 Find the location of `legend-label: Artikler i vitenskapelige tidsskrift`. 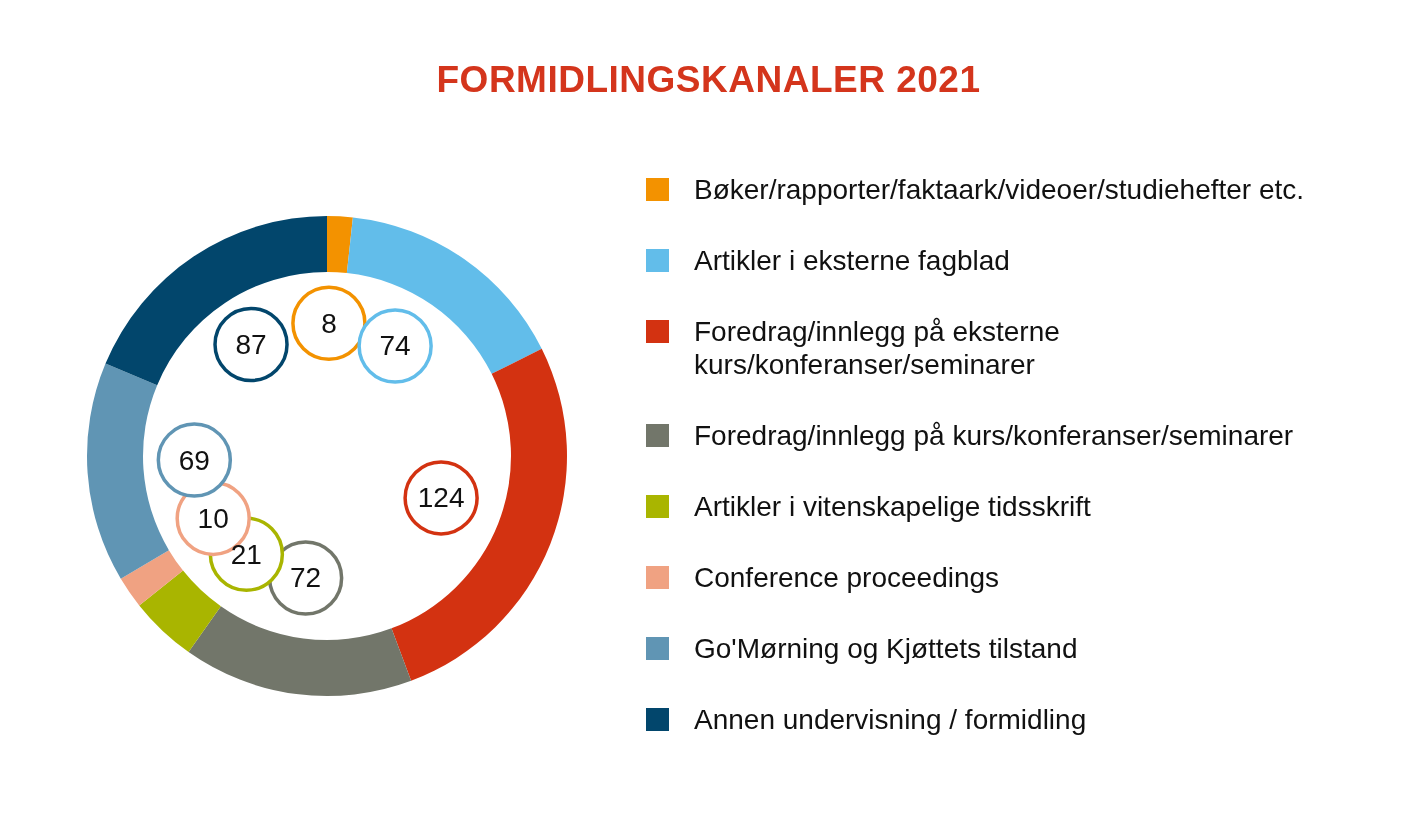

legend-label: Artikler i vitenskapelige tidsskrift is located at coordinates (893, 506).